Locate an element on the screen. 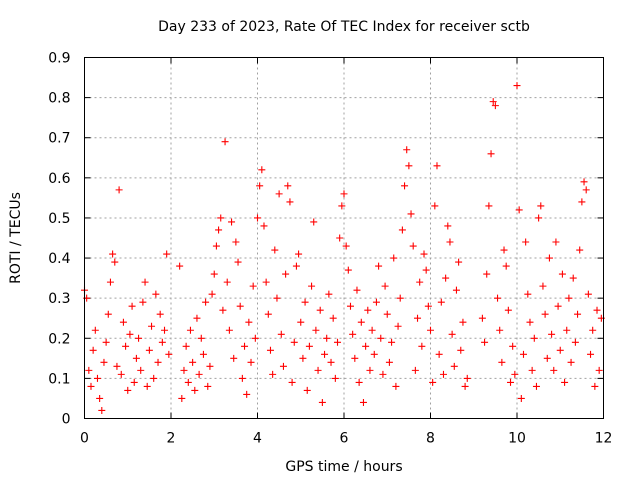  x-tick-label: 10 is located at coordinates (517, 439).